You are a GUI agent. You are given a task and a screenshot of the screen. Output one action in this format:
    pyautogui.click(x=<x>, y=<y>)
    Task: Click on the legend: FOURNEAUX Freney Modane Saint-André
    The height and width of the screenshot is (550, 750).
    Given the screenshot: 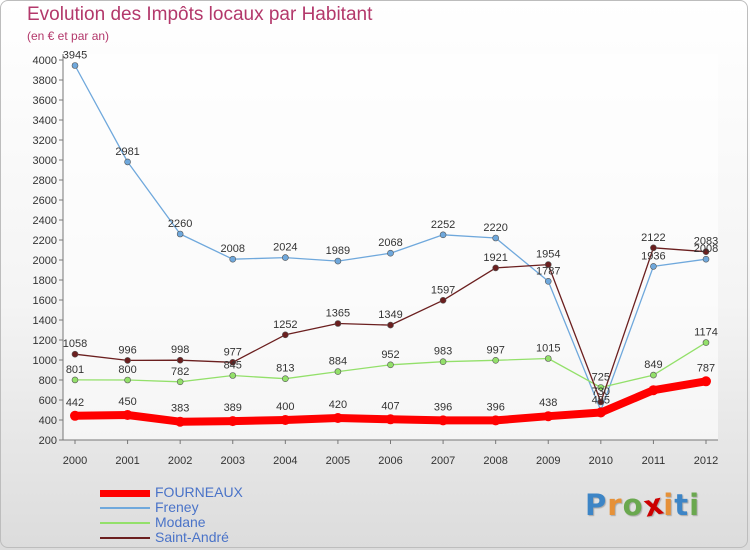 What is the action you would take?
    pyautogui.click(x=210, y=515)
    